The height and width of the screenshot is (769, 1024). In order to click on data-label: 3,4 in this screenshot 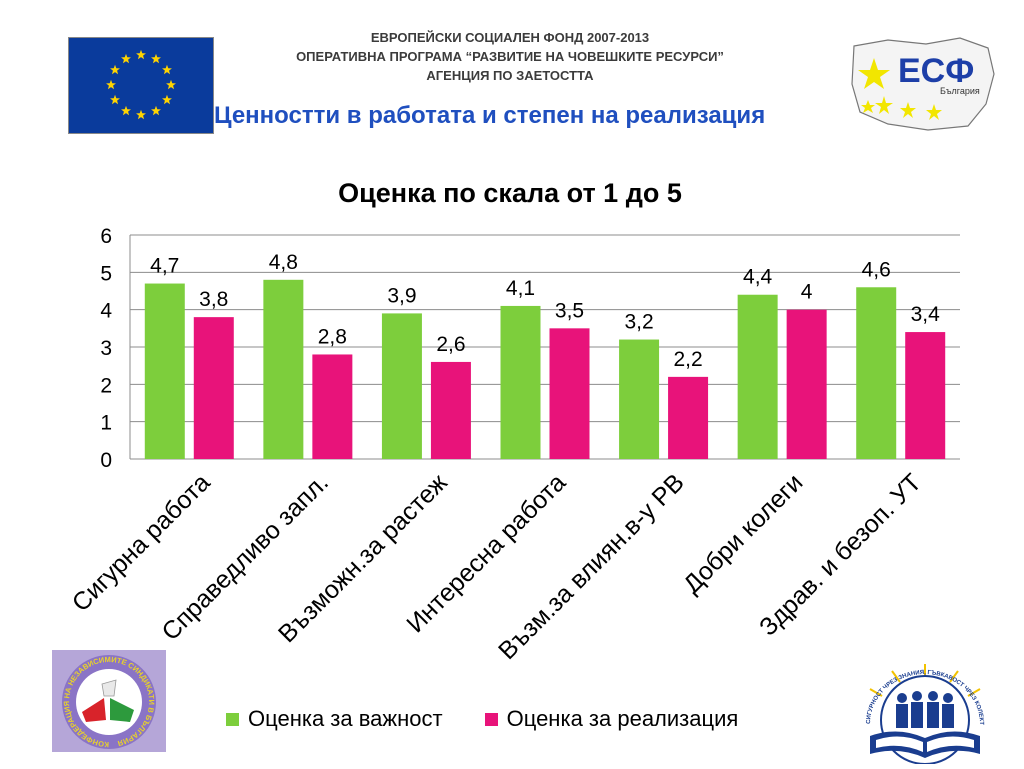, I will do `click(926, 314)`.